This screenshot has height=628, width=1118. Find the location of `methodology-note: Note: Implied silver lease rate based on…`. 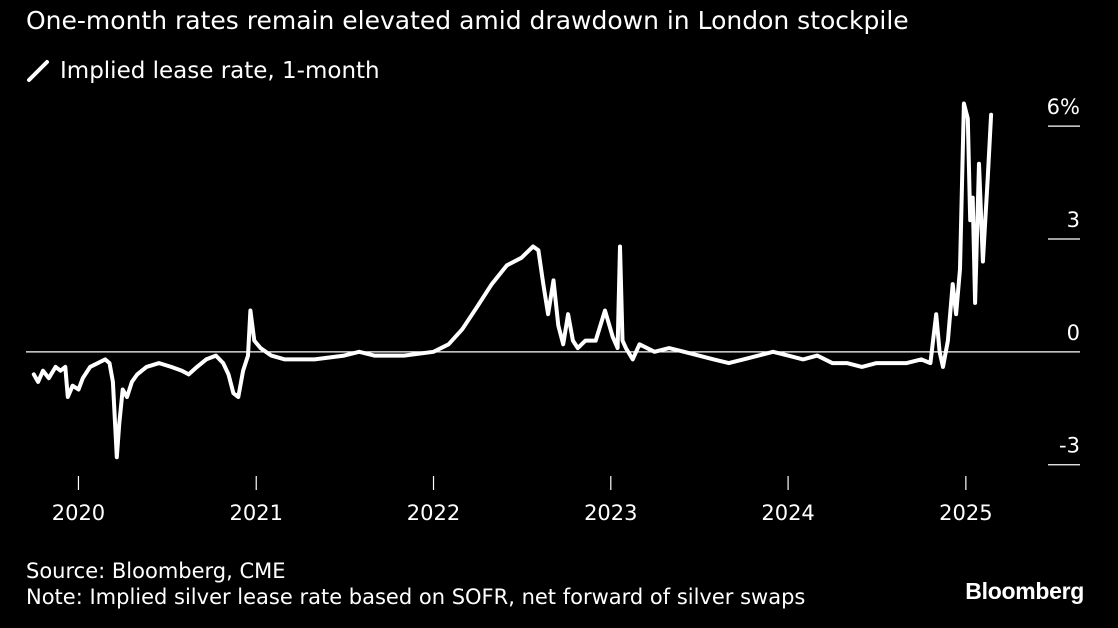

methodology-note: Note: Implied silver lease rate based on… is located at coordinates (416, 597).